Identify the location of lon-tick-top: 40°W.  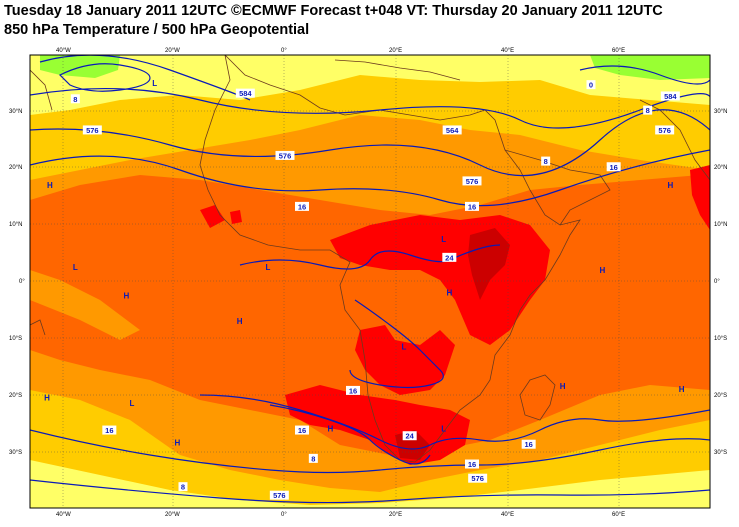
(63, 51).